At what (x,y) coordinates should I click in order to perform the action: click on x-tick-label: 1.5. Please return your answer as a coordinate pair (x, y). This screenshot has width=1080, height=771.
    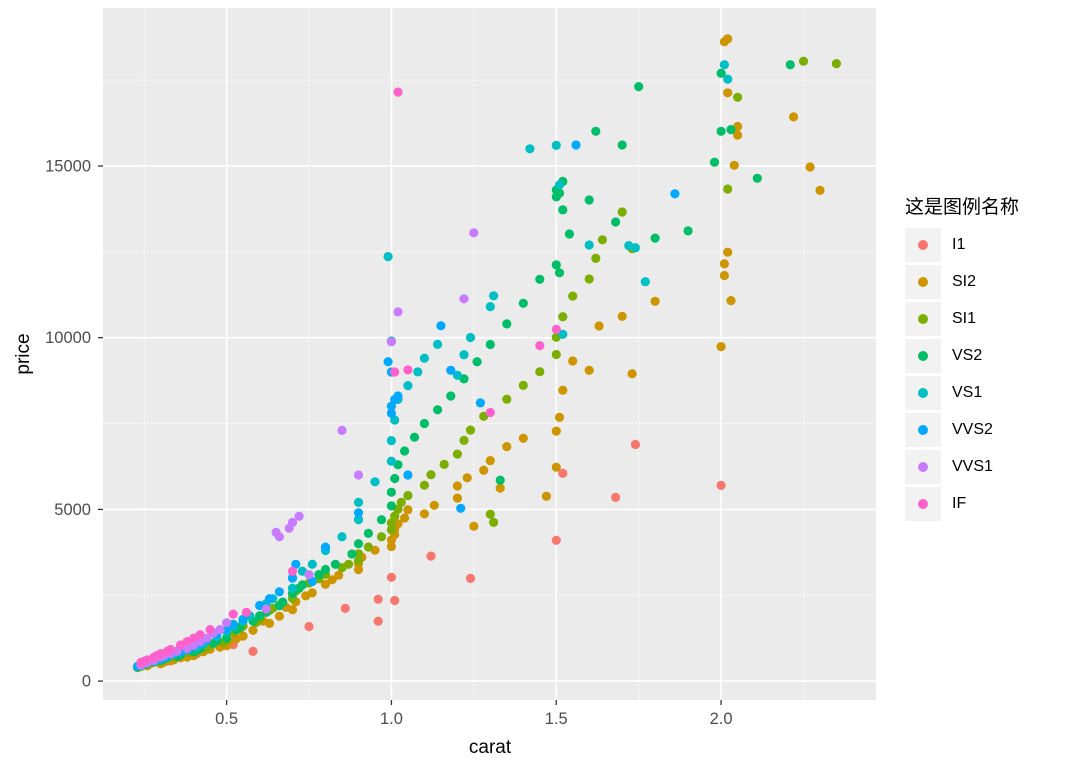
    Looking at the image, I should click on (556, 719).